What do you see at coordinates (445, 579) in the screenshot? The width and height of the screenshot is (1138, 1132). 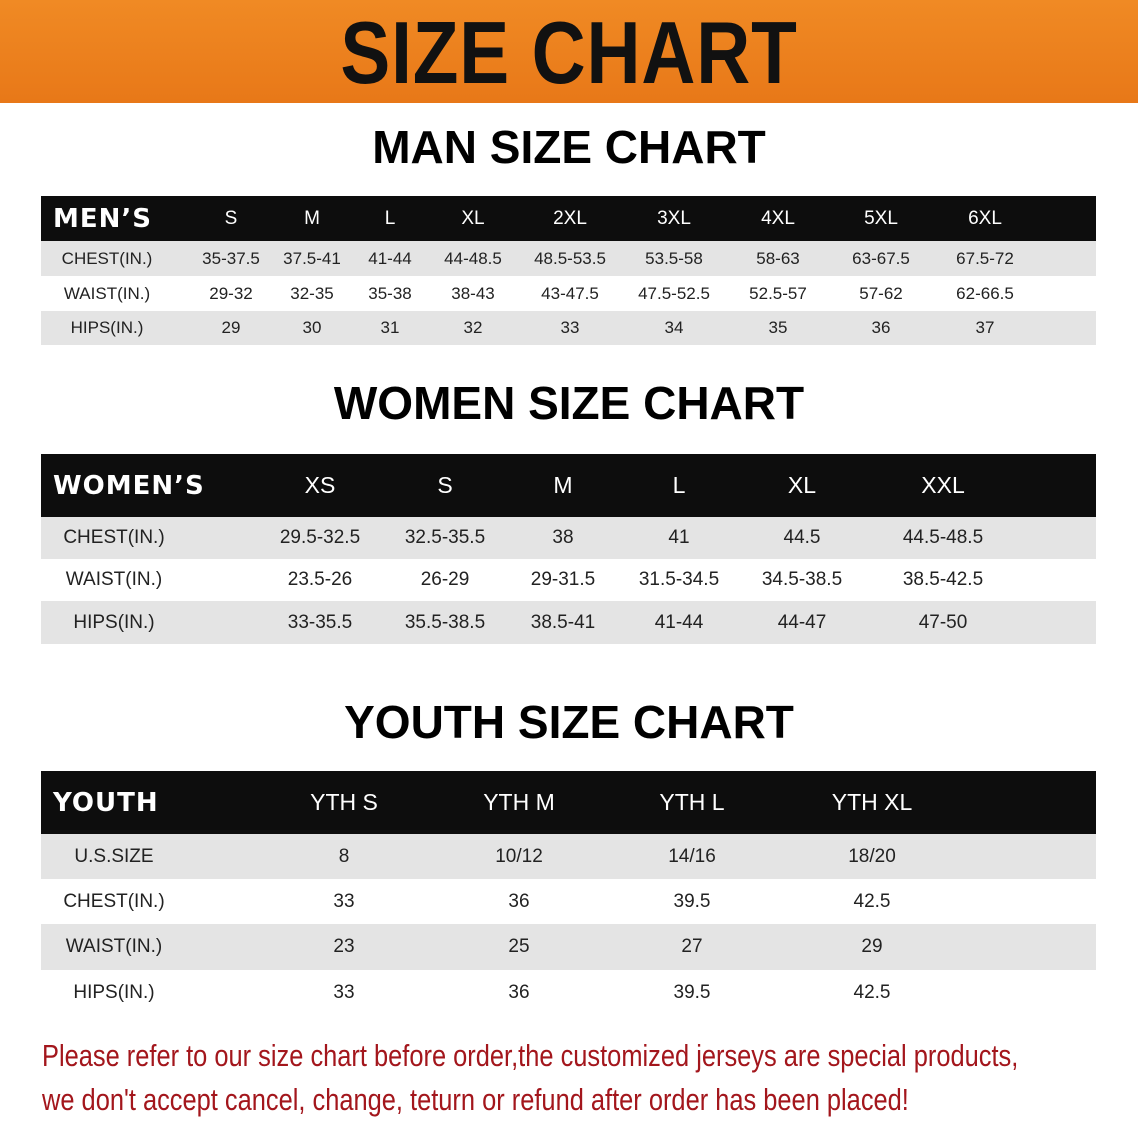 I see `table-cell: 26-29` at bounding box center [445, 579].